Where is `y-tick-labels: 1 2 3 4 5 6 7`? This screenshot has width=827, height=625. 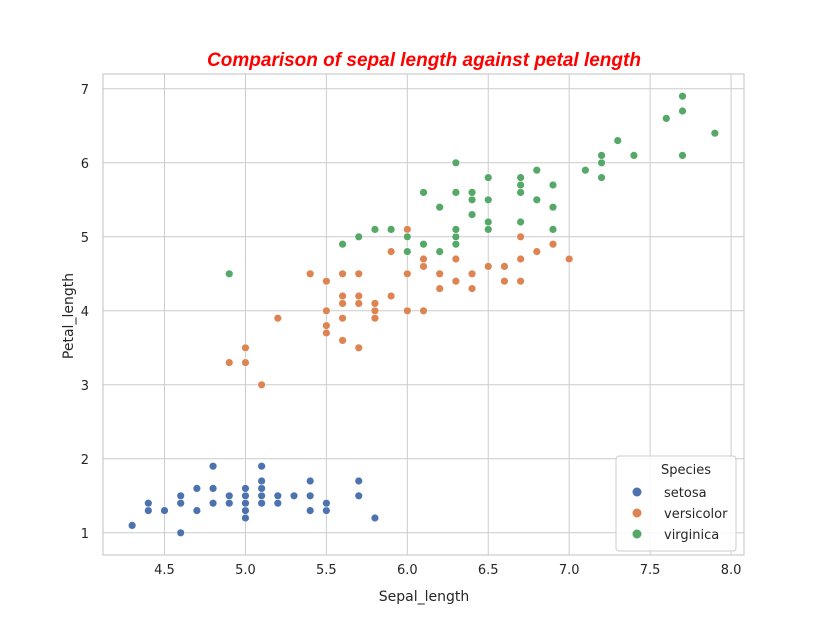
y-tick-labels: 1 2 3 4 5 6 7 is located at coordinates (85, 312).